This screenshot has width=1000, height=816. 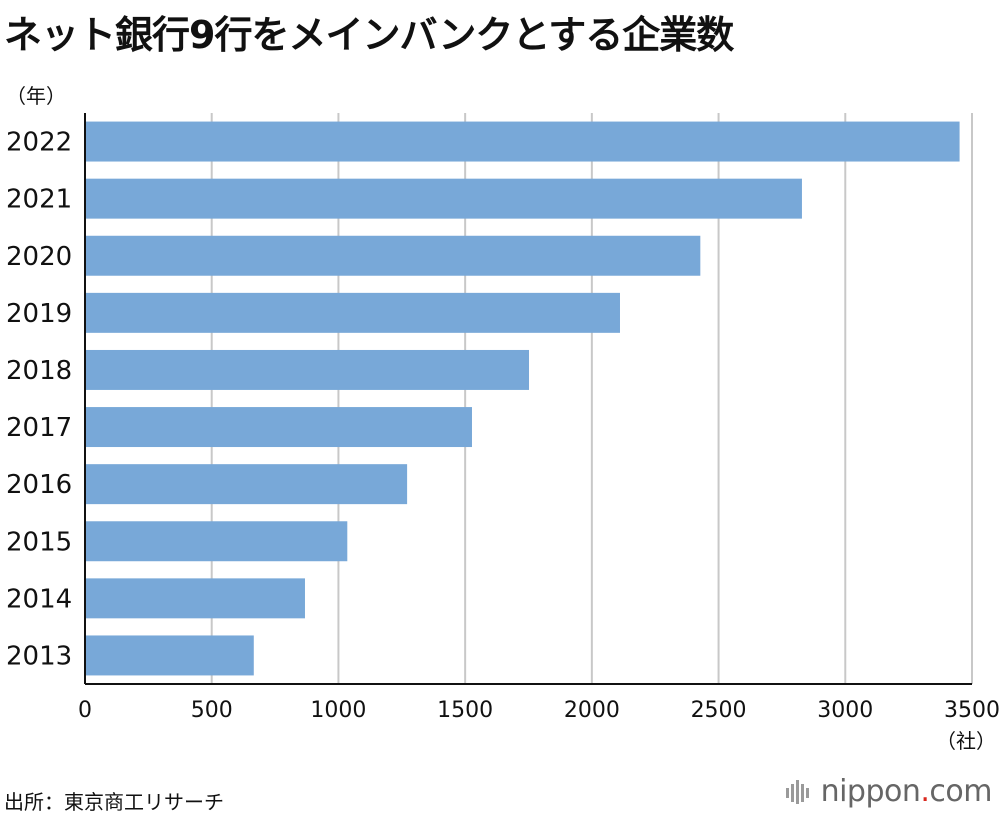 What do you see at coordinates (169, 655) in the screenshot?
I see `bar-2013` at bounding box center [169, 655].